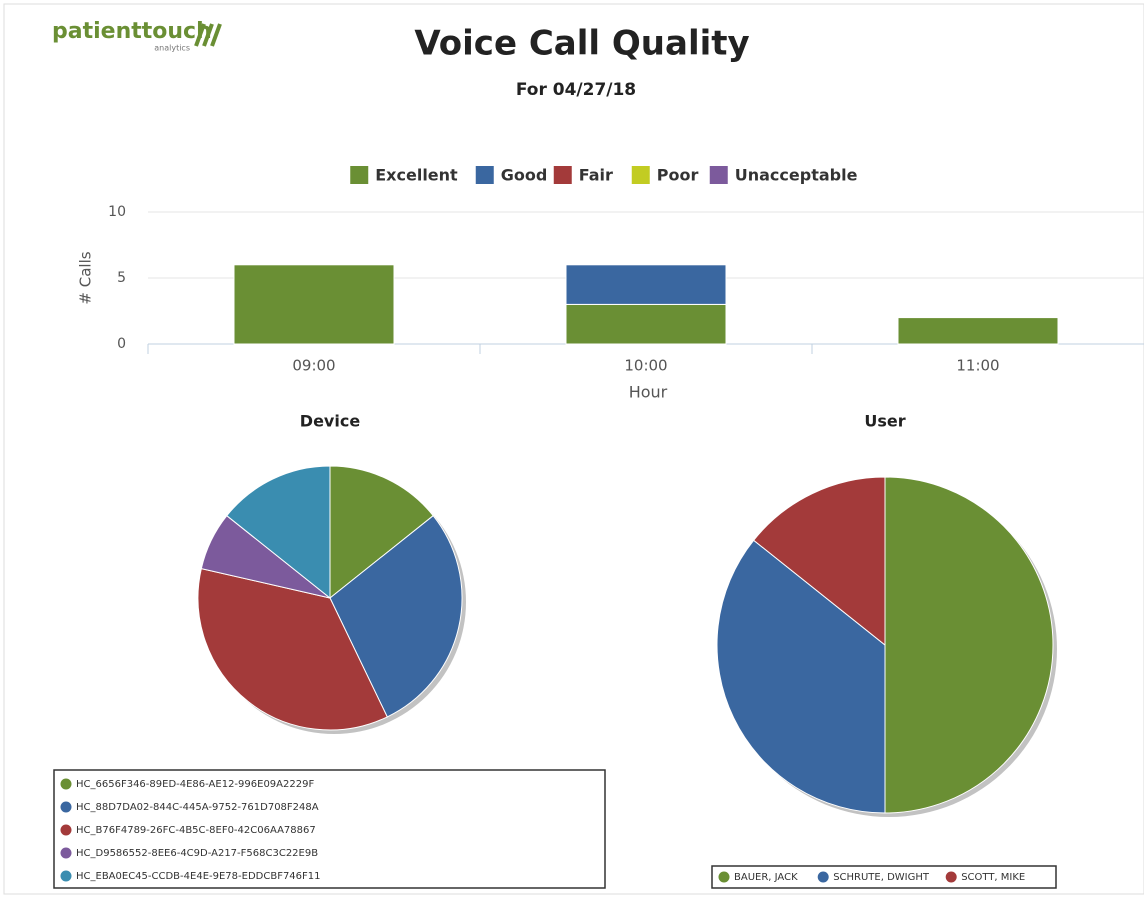 Image resolution: width=1144 pixels, height=899 pixels. Describe the element at coordinates (581, 44) in the screenshot. I see `page-title: Voice Call Quality` at that location.